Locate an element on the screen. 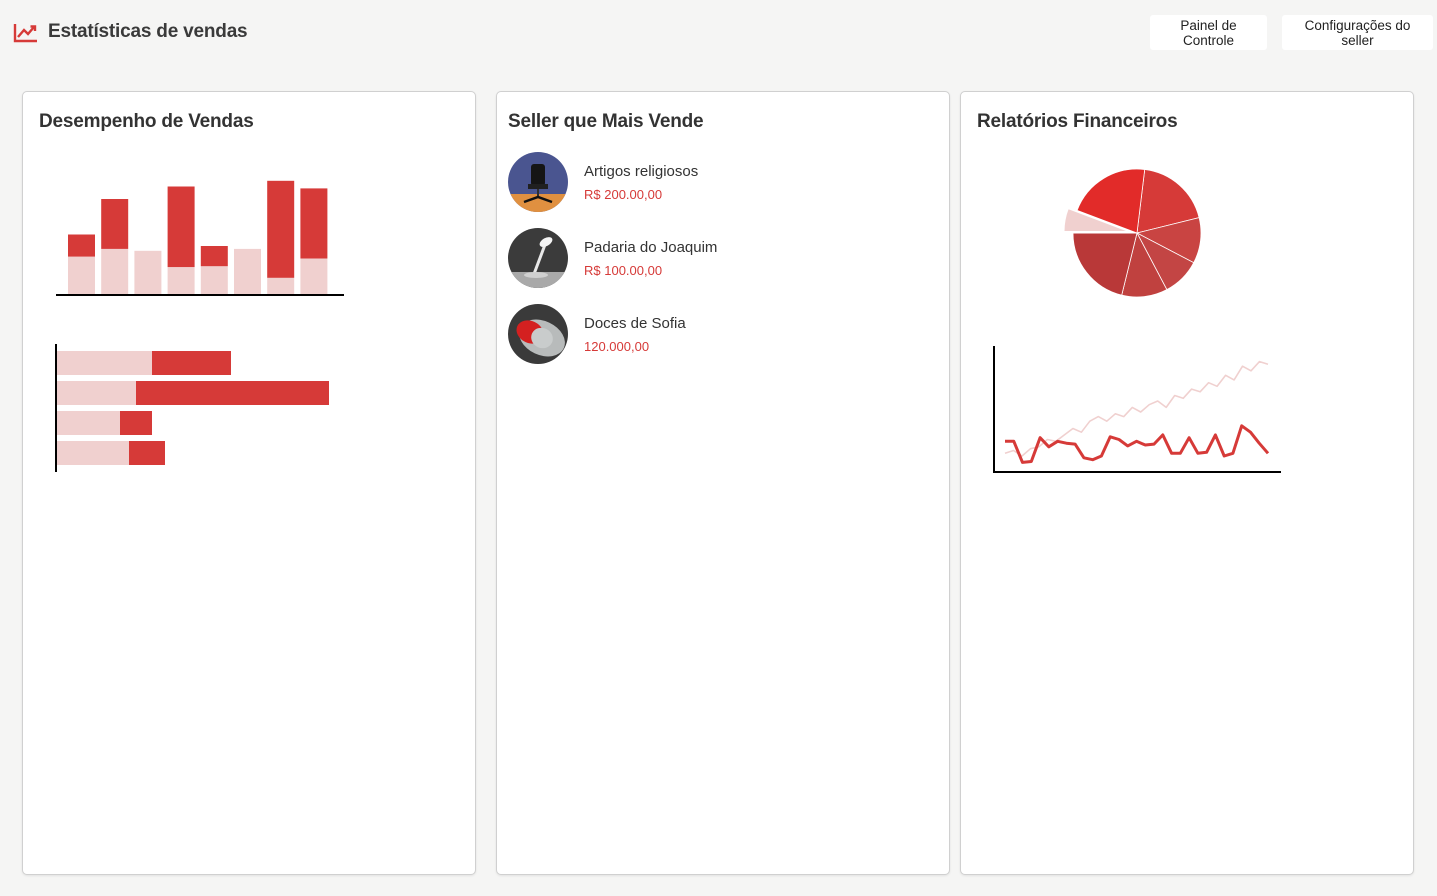 The width and height of the screenshot is (1437, 896). seller-name: Doces de Sofia is located at coordinates (635, 323).